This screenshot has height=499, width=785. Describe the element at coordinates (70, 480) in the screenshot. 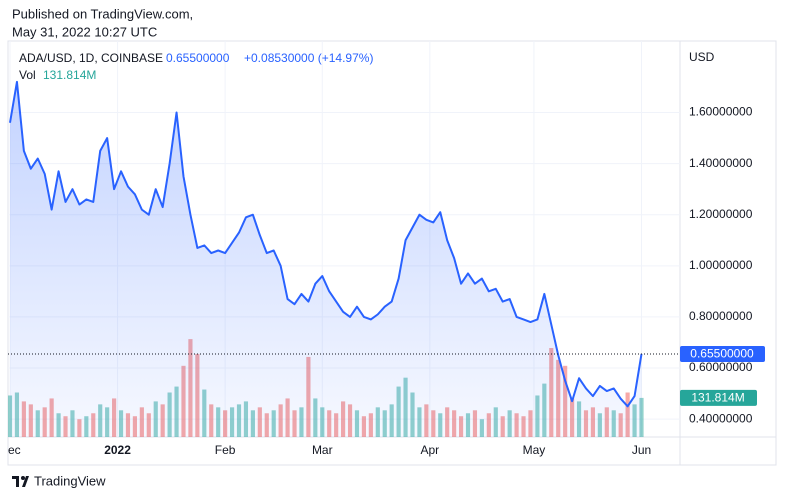

I see `brand-text: TradingView` at that location.